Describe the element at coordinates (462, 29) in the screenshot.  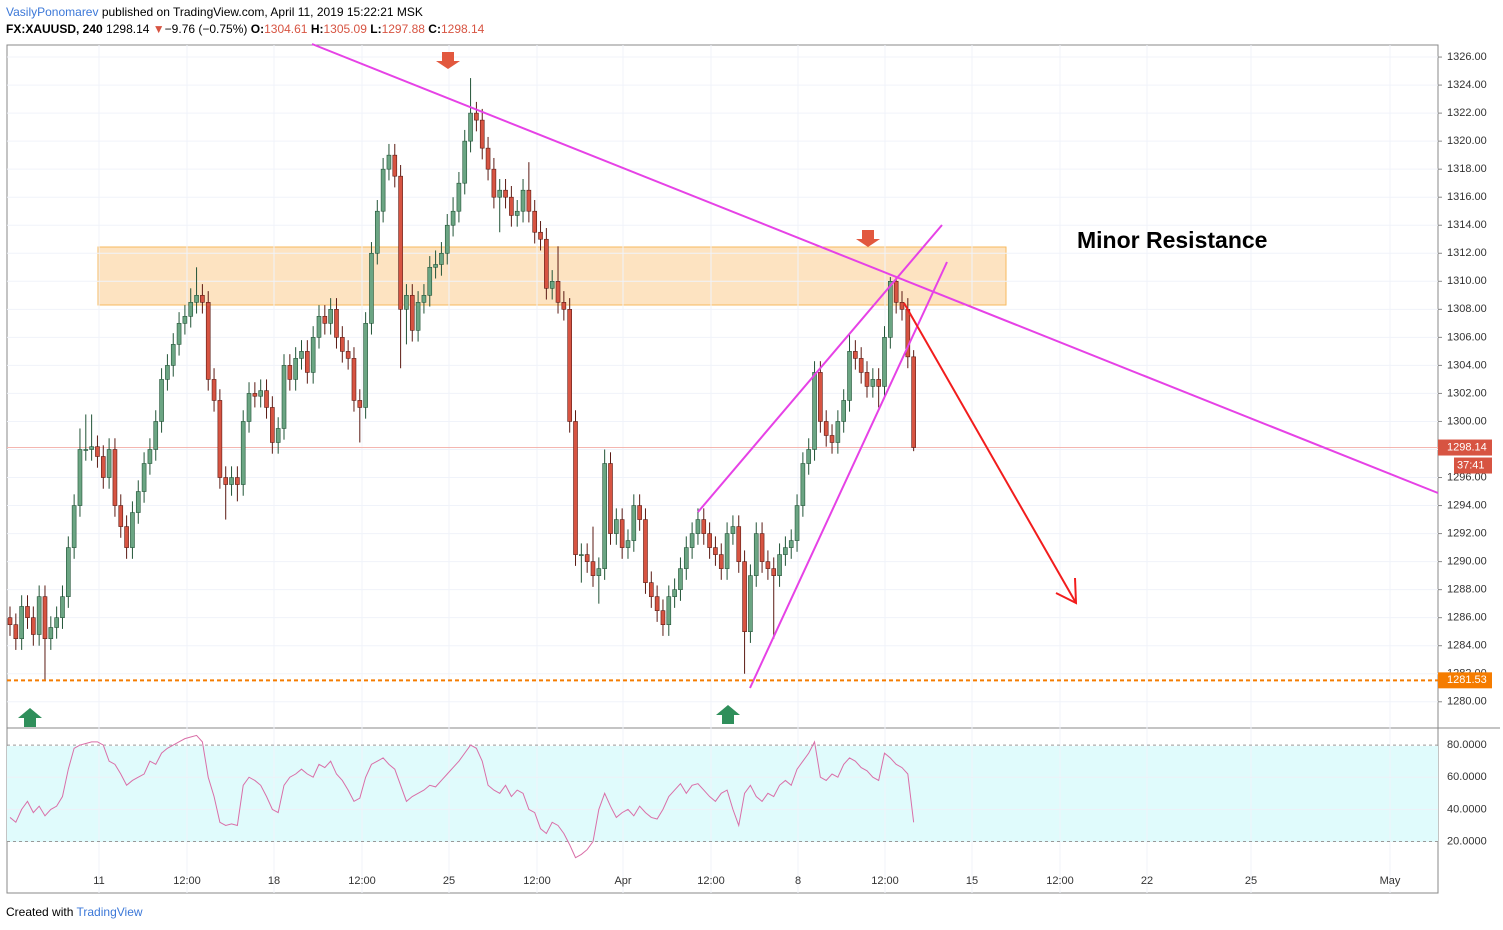
I see `c: 1298.14` at that location.